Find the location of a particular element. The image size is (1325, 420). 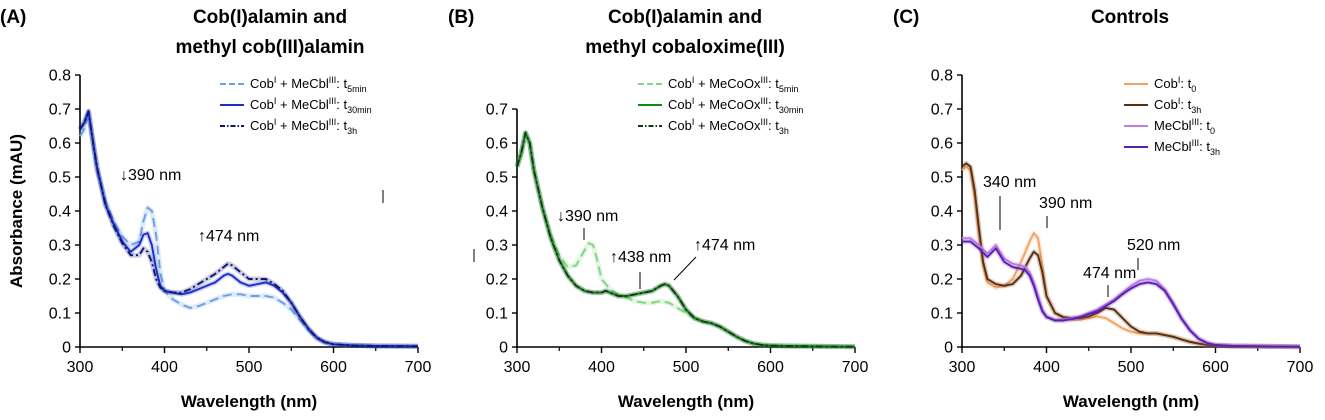

legend-label: CobI + MeCoOxIII: t30min is located at coordinates (735, 105).